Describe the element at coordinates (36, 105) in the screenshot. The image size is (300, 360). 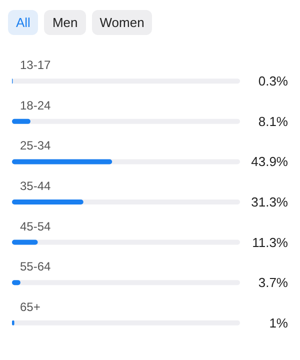
I see `y-tick-label: 18-24` at that location.